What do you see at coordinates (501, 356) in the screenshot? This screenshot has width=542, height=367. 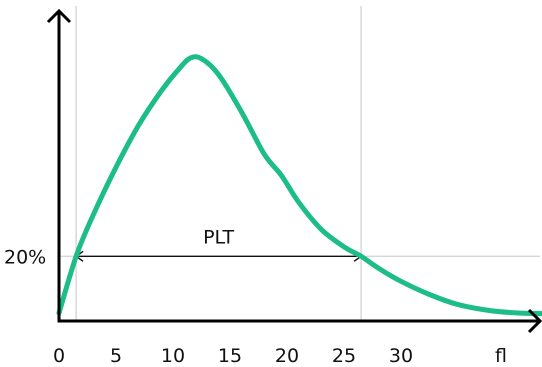 I see `x-unit-label: fl` at bounding box center [501, 356].